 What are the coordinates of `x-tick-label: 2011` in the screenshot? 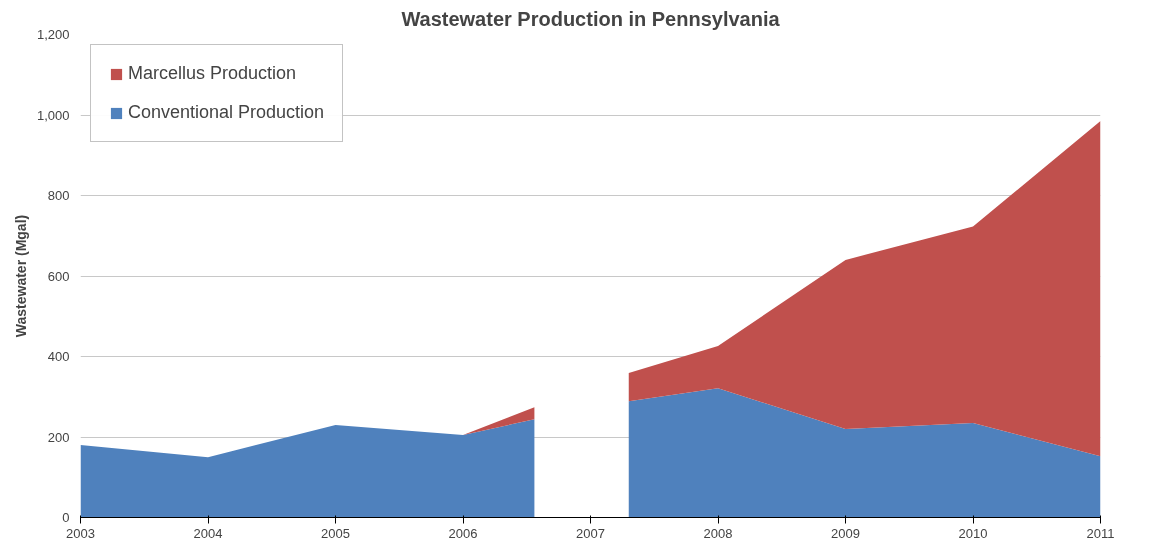 It's located at (1100, 533).